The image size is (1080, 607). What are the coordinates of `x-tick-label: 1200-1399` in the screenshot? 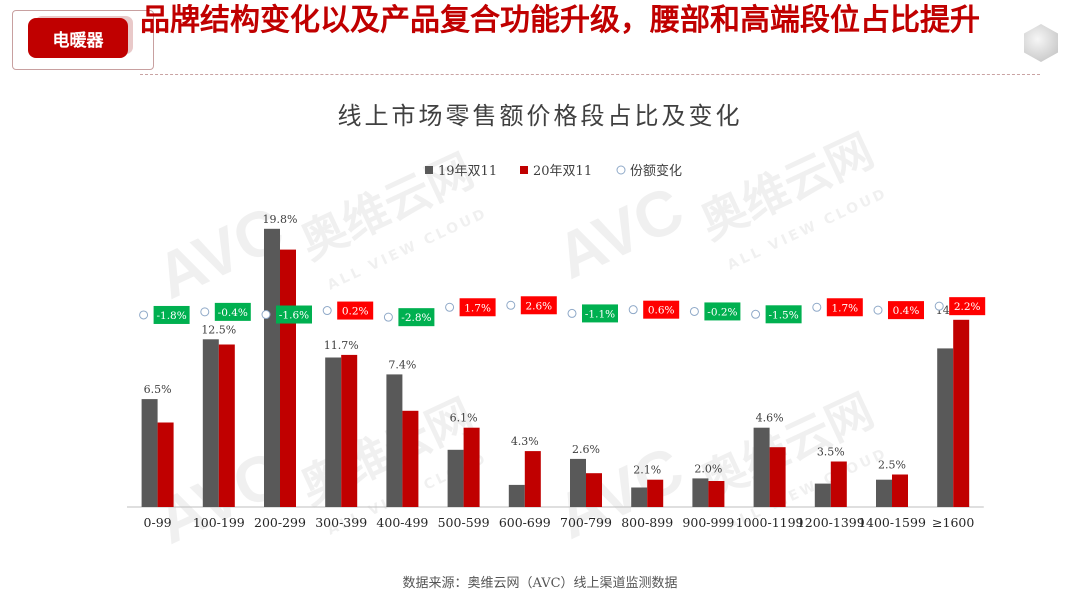 It's located at (831, 522).